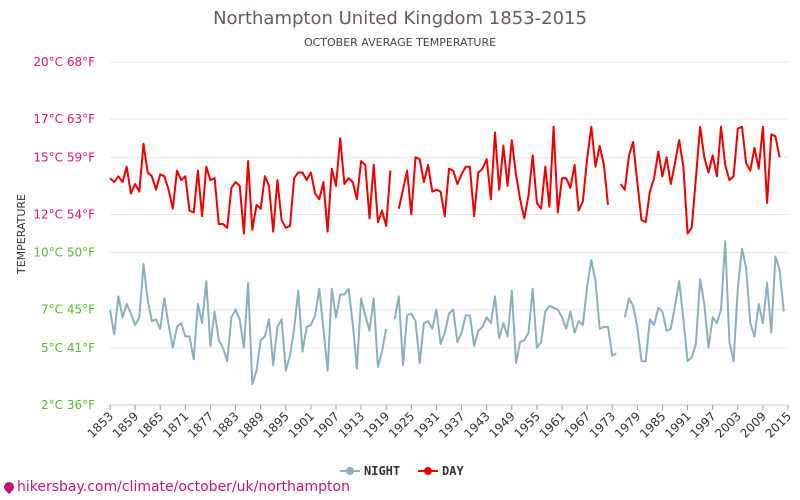 The height and width of the screenshot is (500, 800). I want to click on x-tick-label: 1967, so click(577, 424).